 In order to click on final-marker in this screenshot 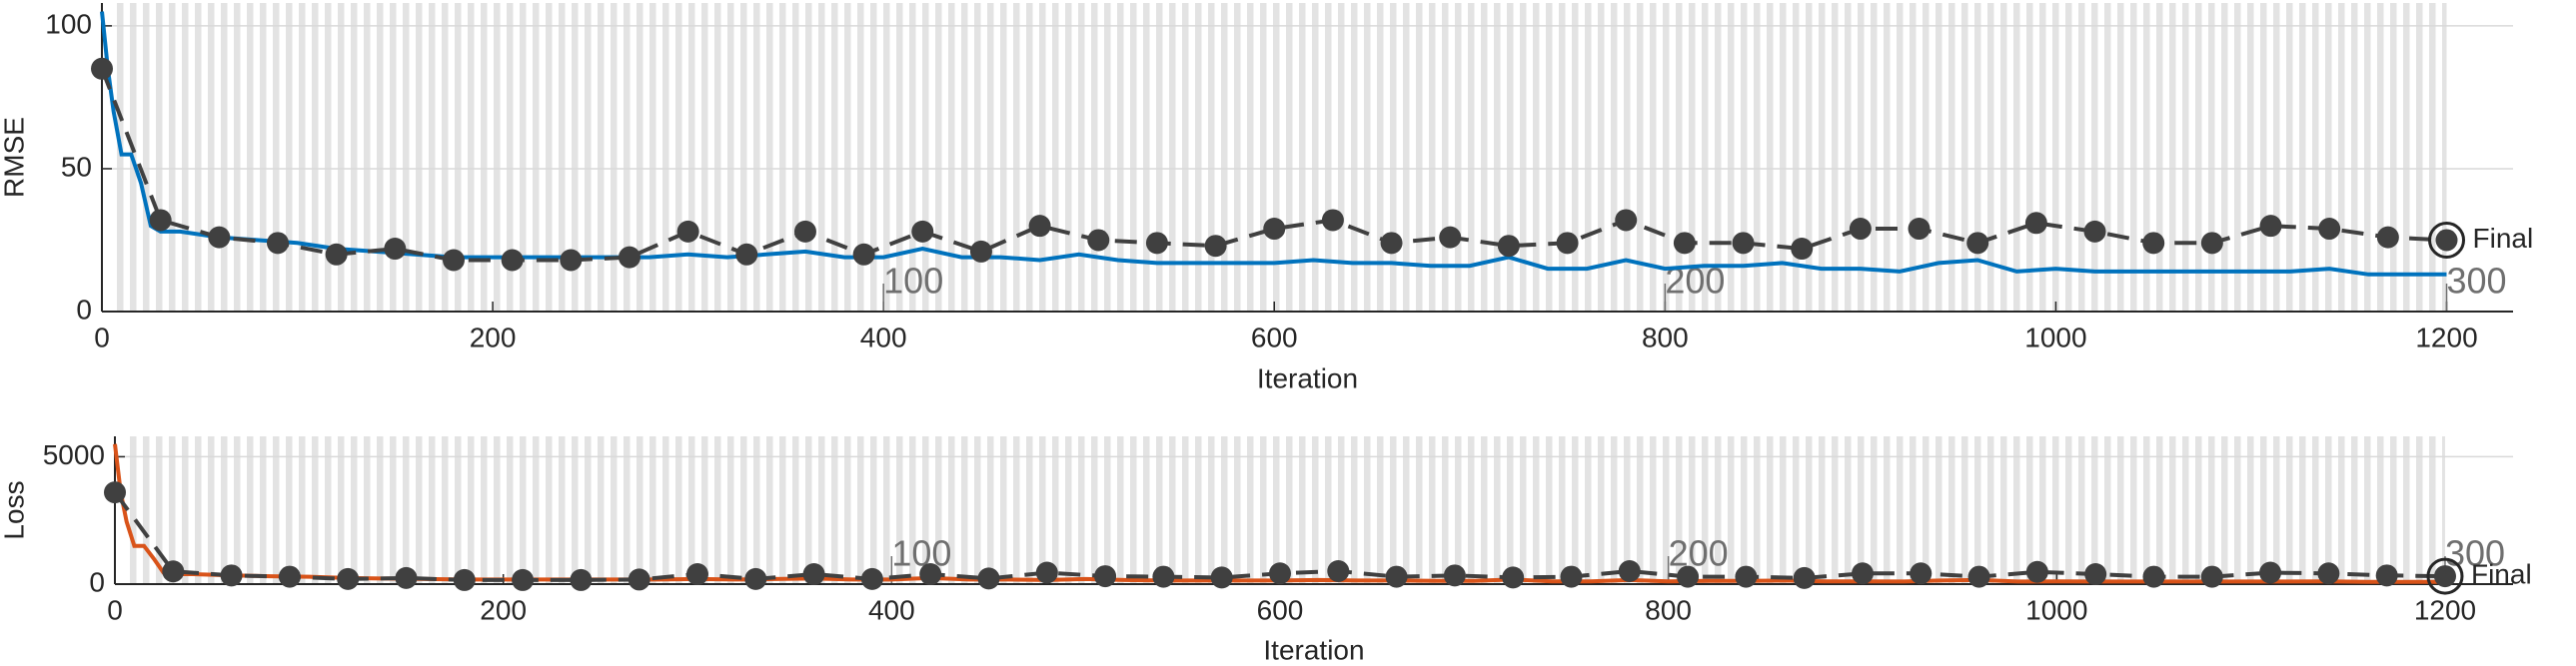, I will do `click(2447, 240)`.